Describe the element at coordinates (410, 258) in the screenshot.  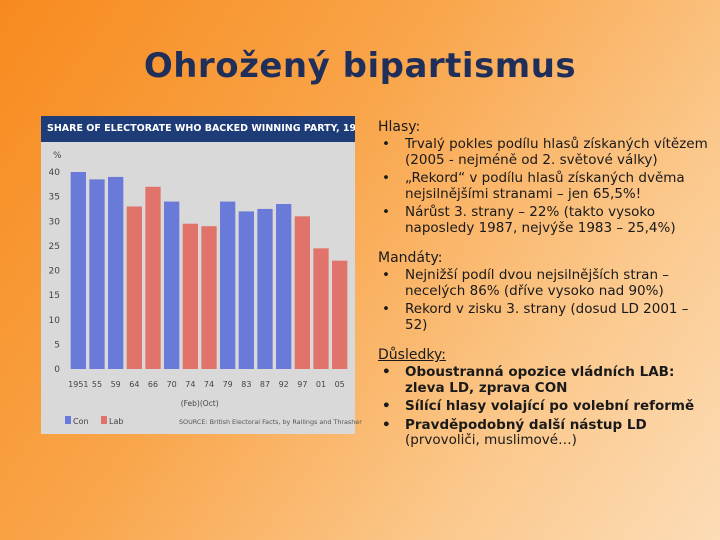
I see `section-title-mandaty: Mandáty:` at that location.